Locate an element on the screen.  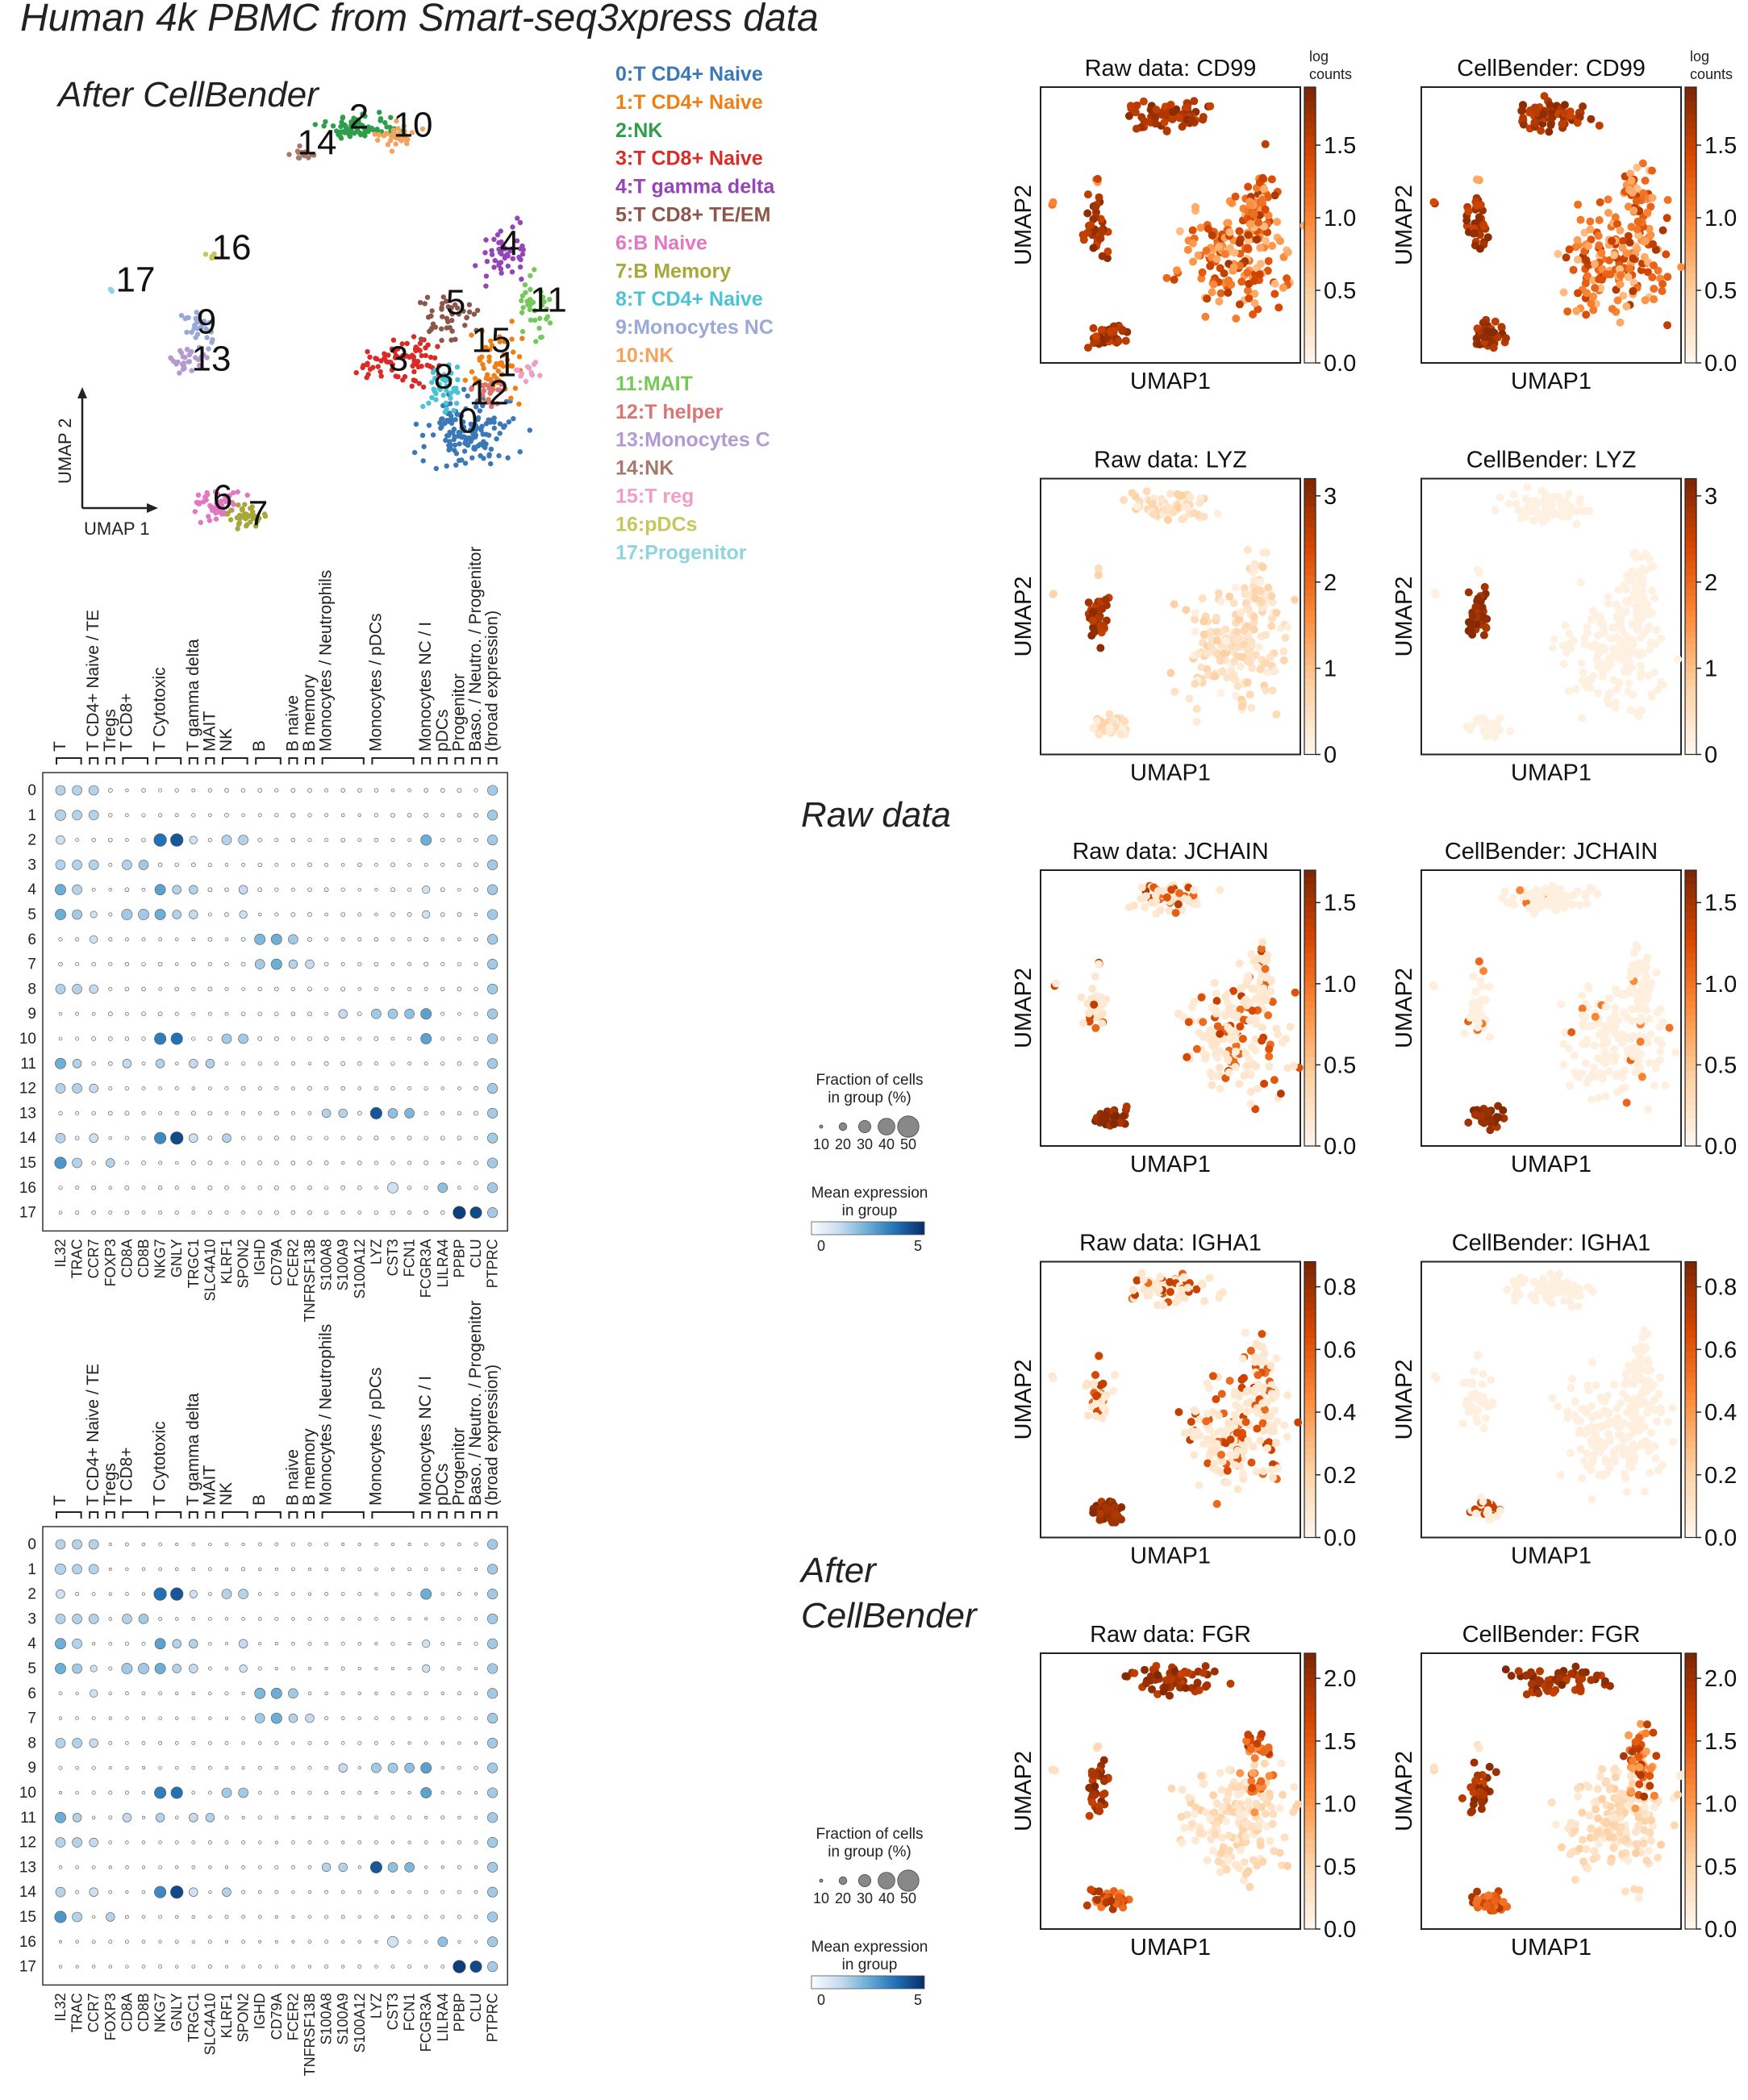
colorbar-tick-label: 0 is located at coordinates (1710, 756).